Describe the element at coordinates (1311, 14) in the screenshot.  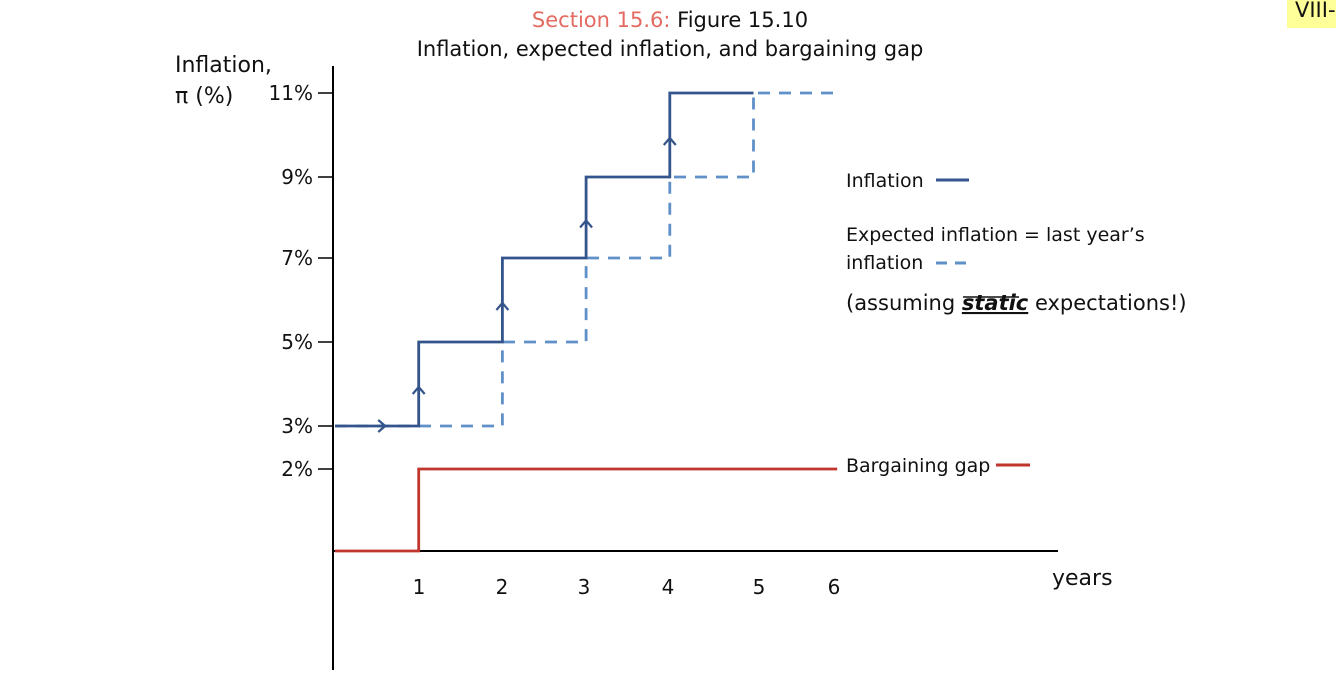
I see `page-number-badge: VIII-` at that location.